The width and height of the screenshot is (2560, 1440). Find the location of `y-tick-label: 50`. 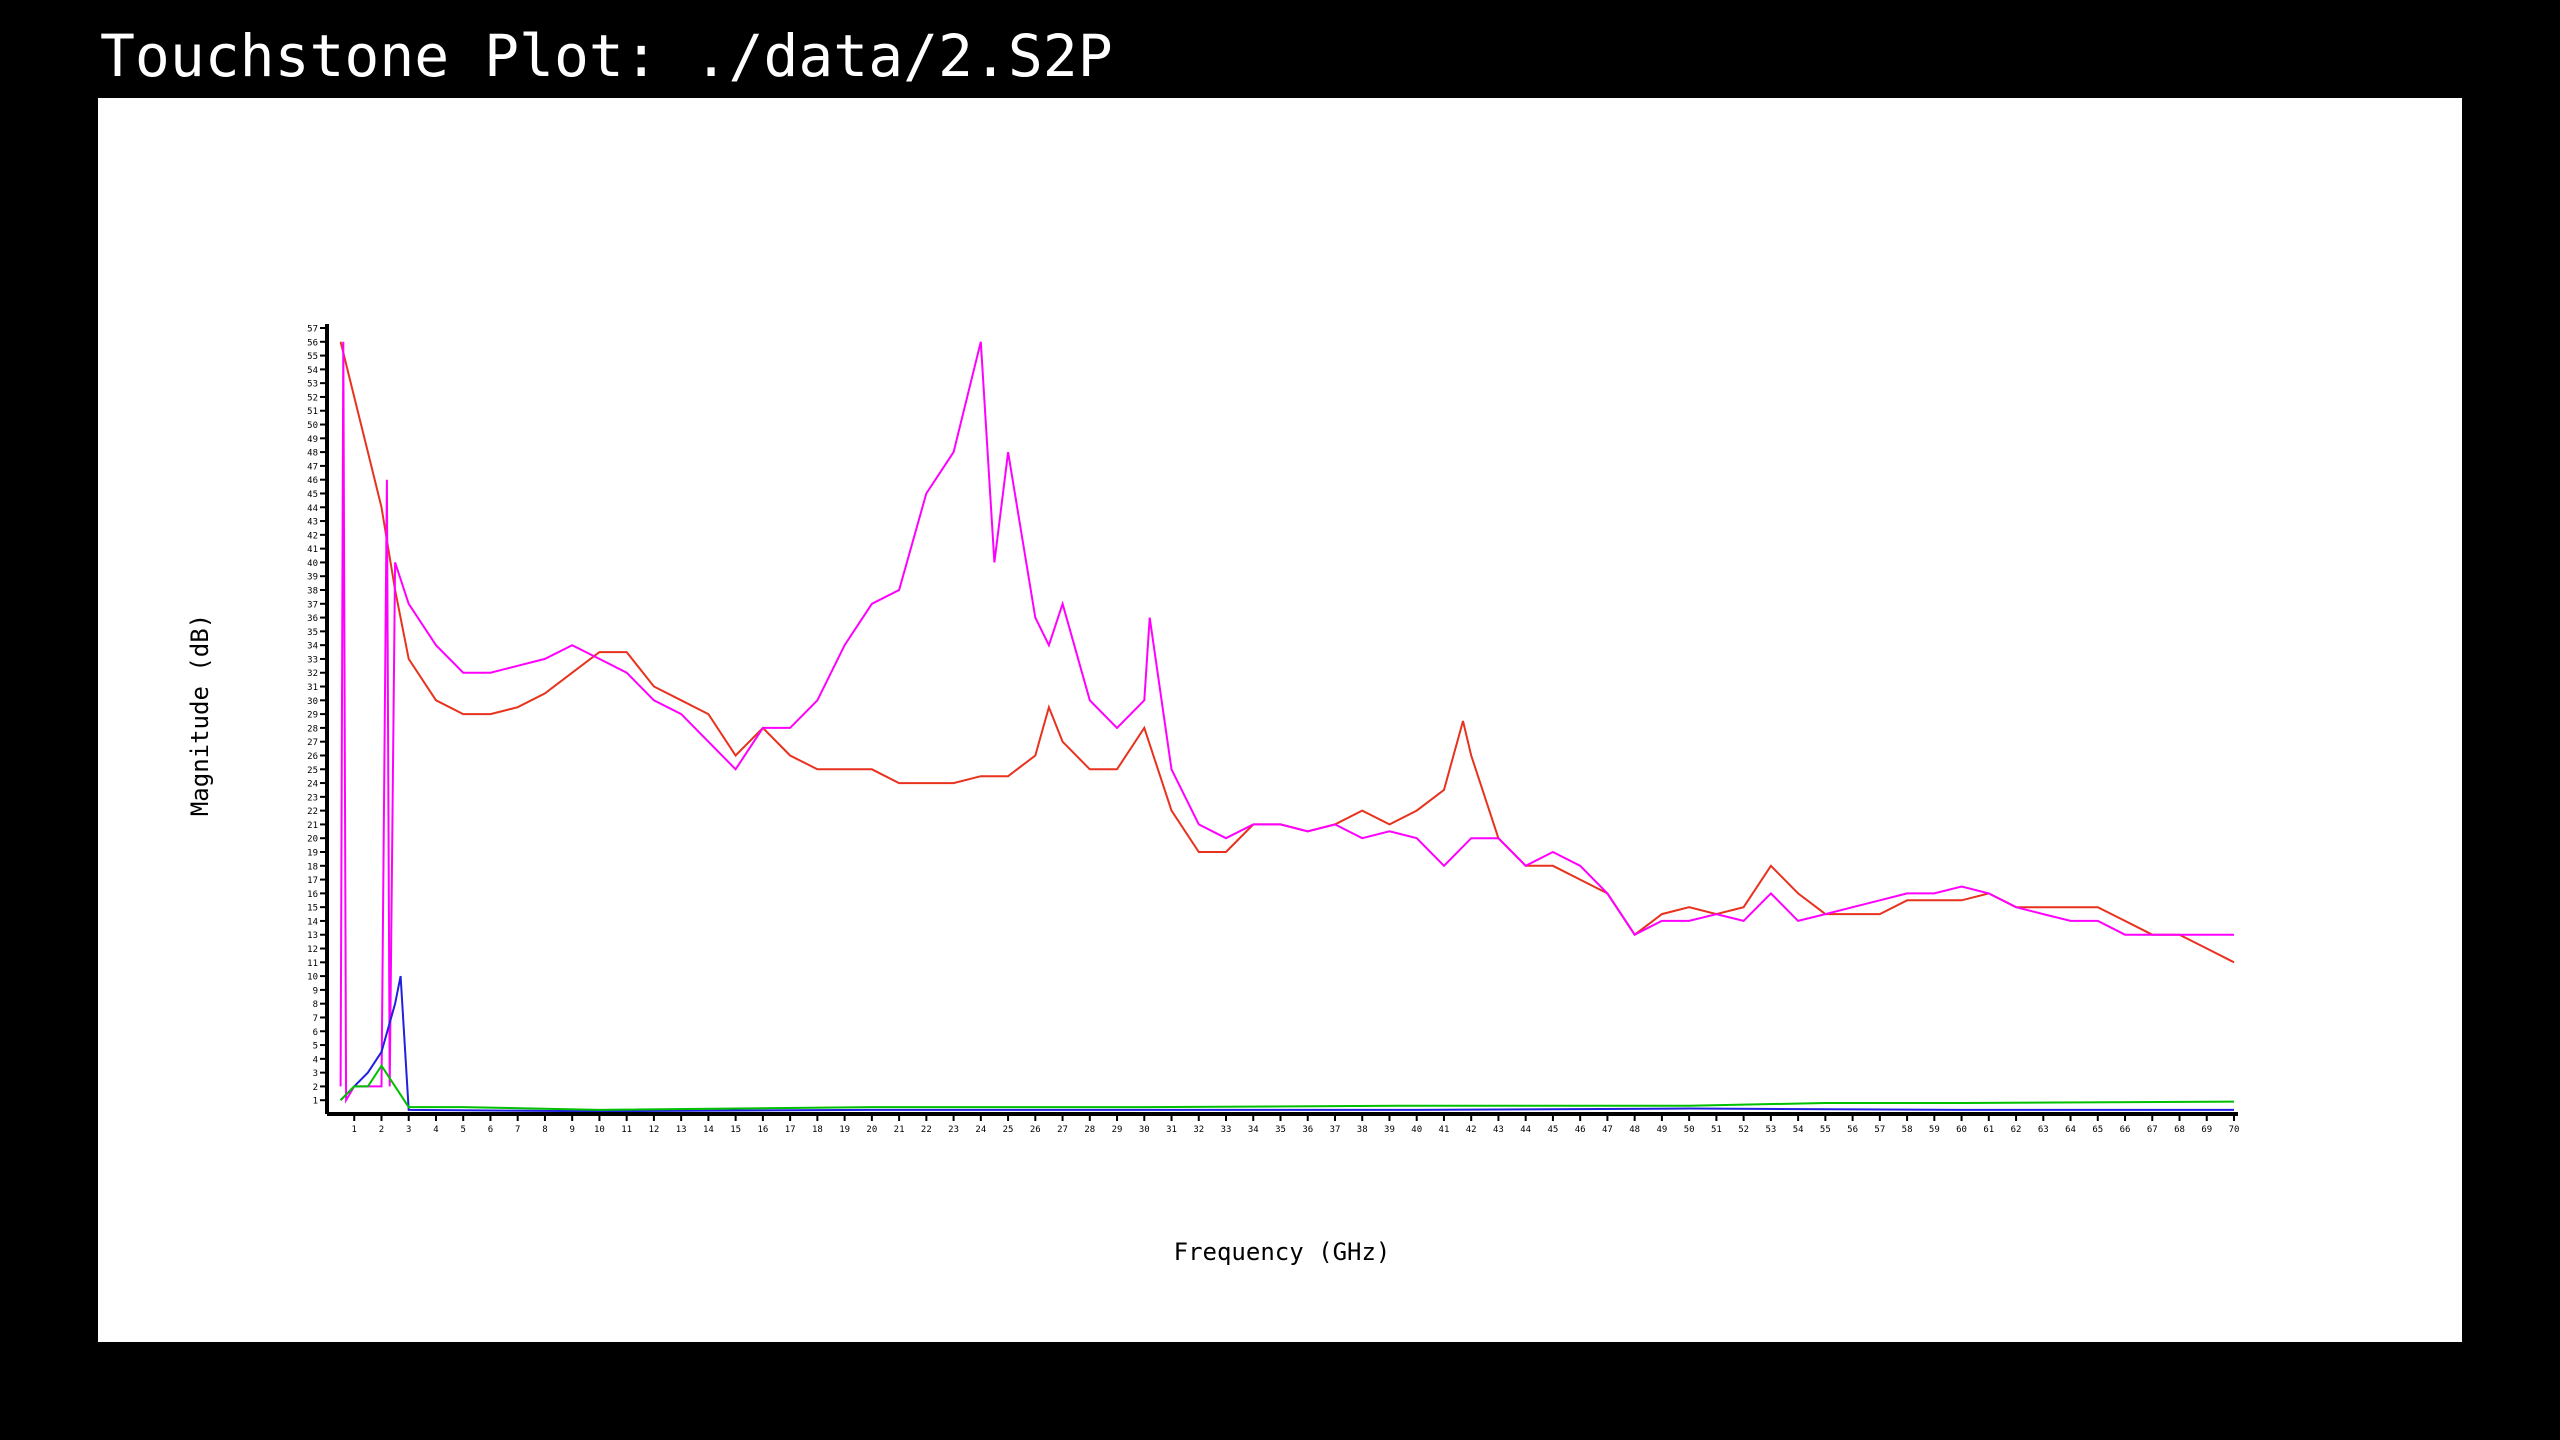

y-tick-label: 50 is located at coordinates (312, 426).